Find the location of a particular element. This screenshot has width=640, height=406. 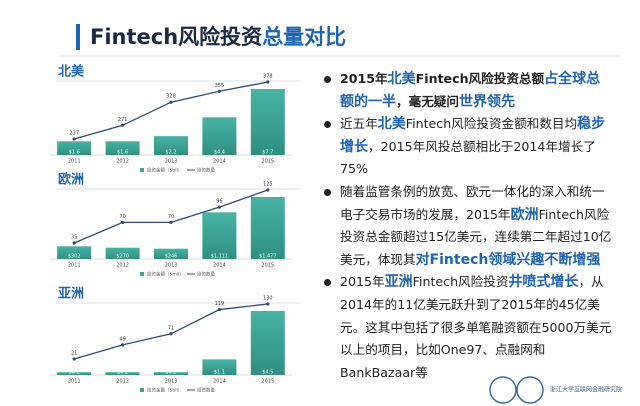

line-value-label: 96 is located at coordinates (219, 202).